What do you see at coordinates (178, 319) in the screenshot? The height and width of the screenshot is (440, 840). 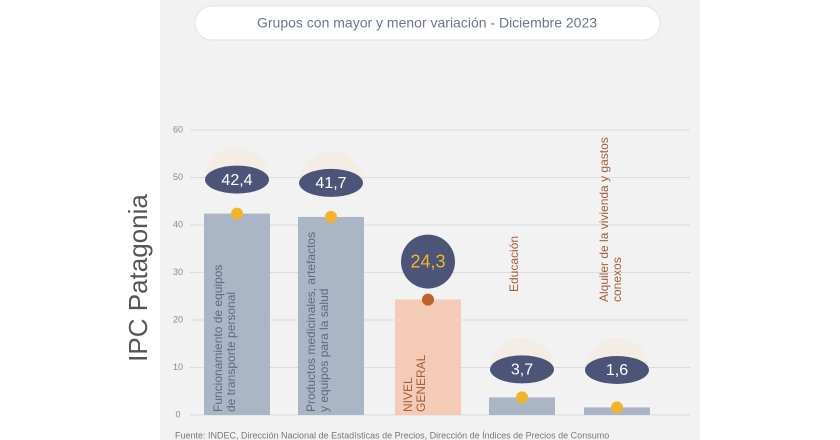 I see `y-tick-label: 20` at bounding box center [178, 319].